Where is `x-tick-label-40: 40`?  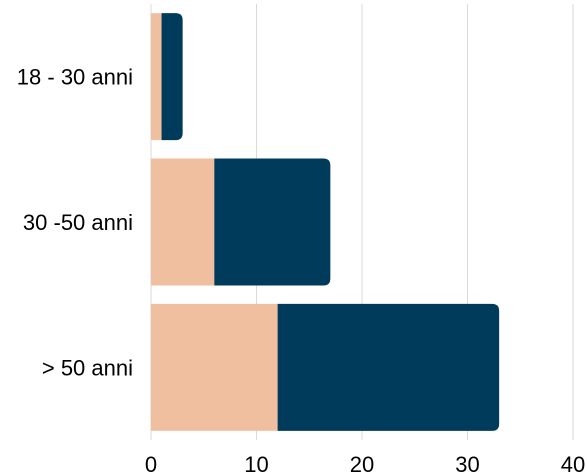
x-tick-label-40: 40 is located at coordinates (573, 463).